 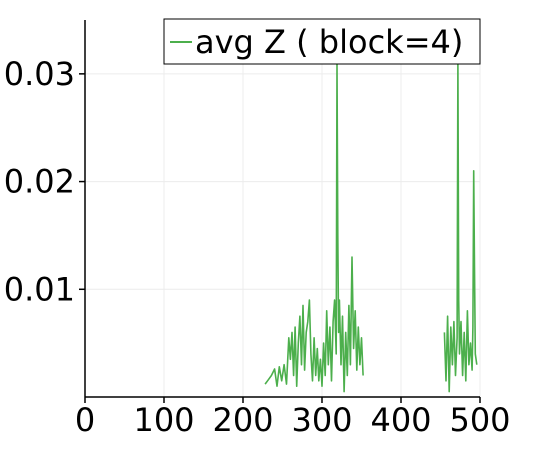 What do you see at coordinates (39, 289) in the screenshot?
I see `y-tick-label: 0.01` at bounding box center [39, 289].